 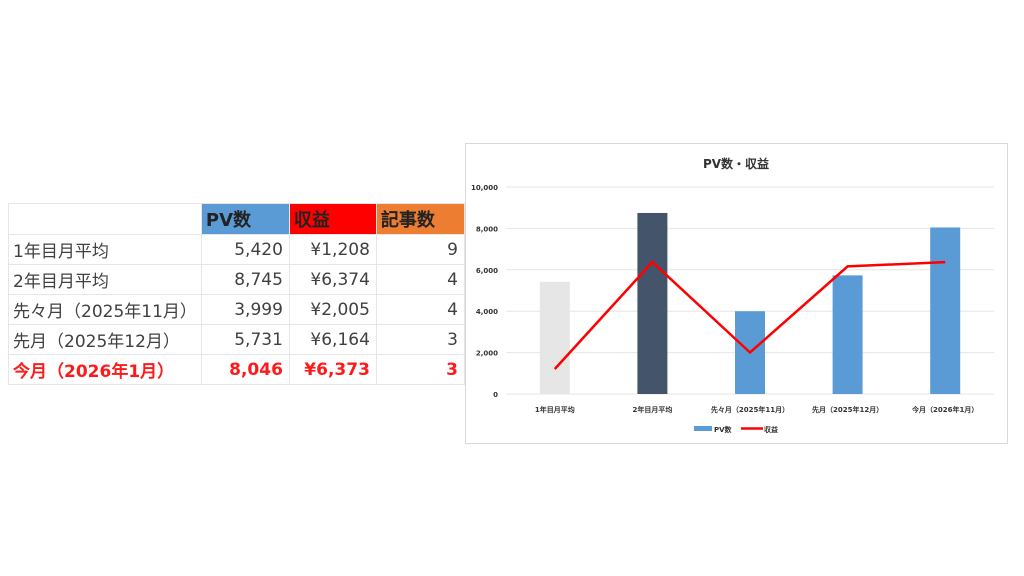 What do you see at coordinates (332, 249) in the screenshot?
I see `row-revenue: ¥1,208` at bounding box center [332, 249].